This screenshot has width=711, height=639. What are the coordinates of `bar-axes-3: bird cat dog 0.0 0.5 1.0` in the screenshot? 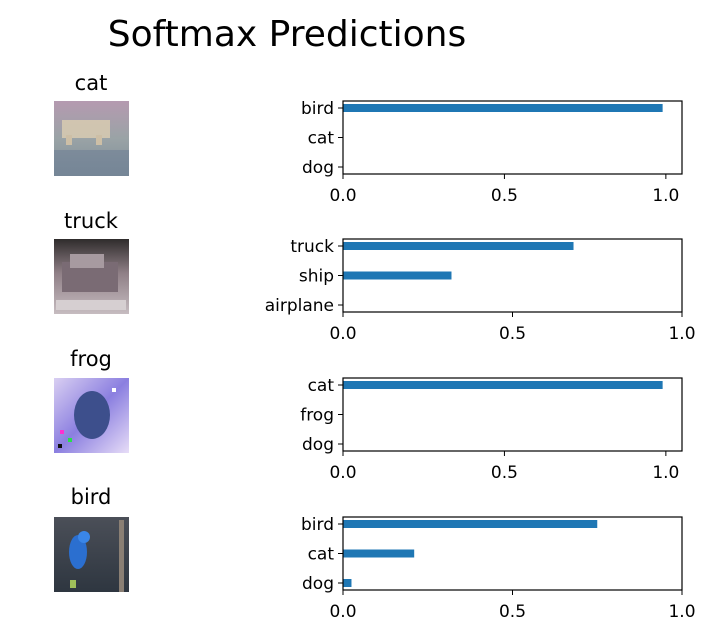 It's located at (498, 568).